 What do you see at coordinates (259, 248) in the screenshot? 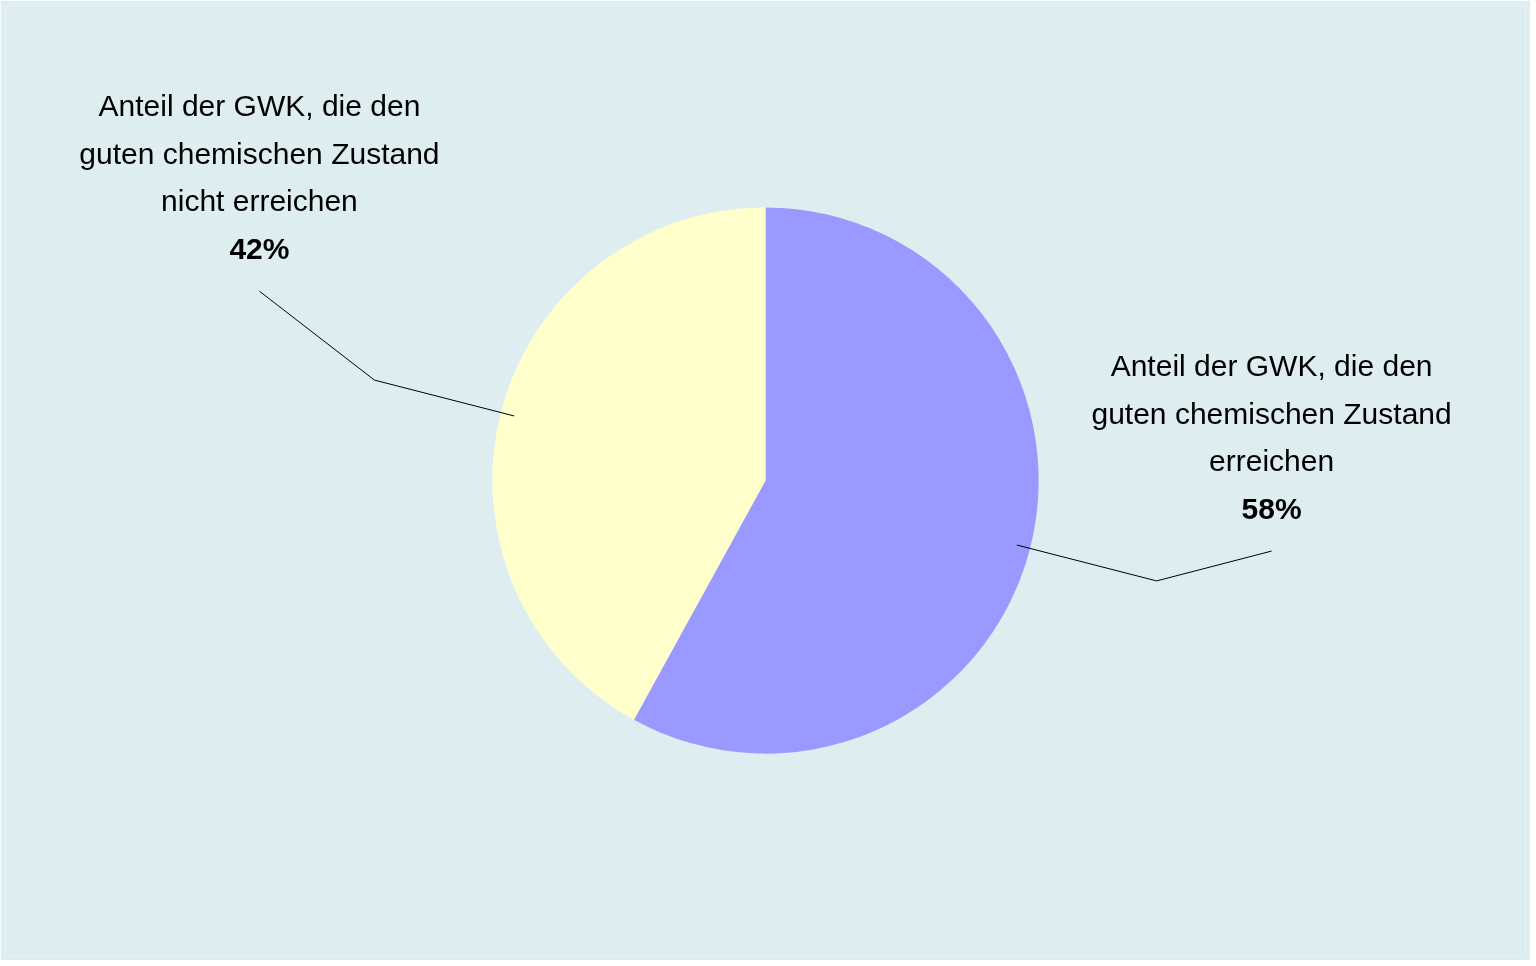
I see `data-label: 42%` at bounding box center [259, 248].